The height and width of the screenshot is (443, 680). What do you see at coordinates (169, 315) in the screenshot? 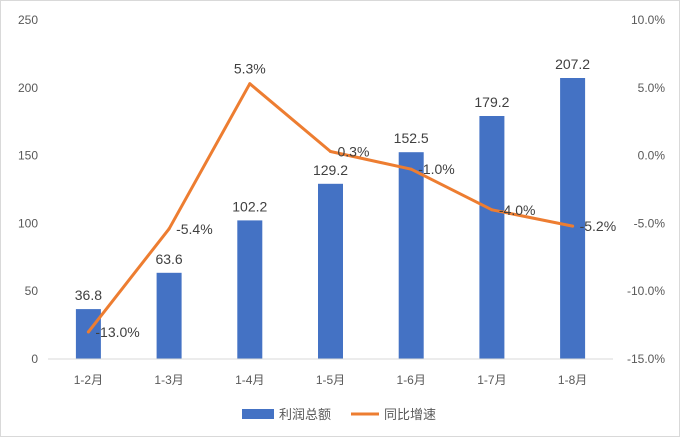
I see `bar-1-3月` at bounding box center [169, 315].